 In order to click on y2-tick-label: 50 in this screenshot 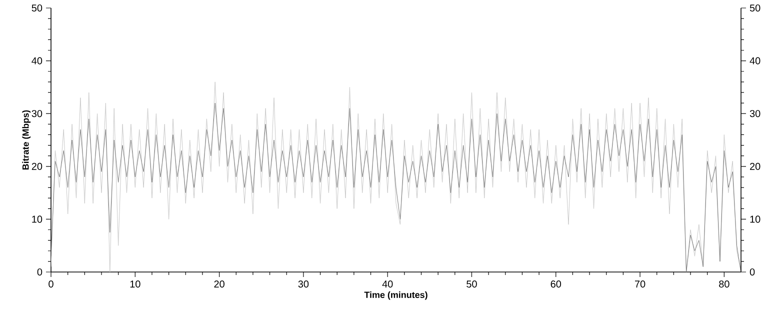, I will do `click(755, 8)`.